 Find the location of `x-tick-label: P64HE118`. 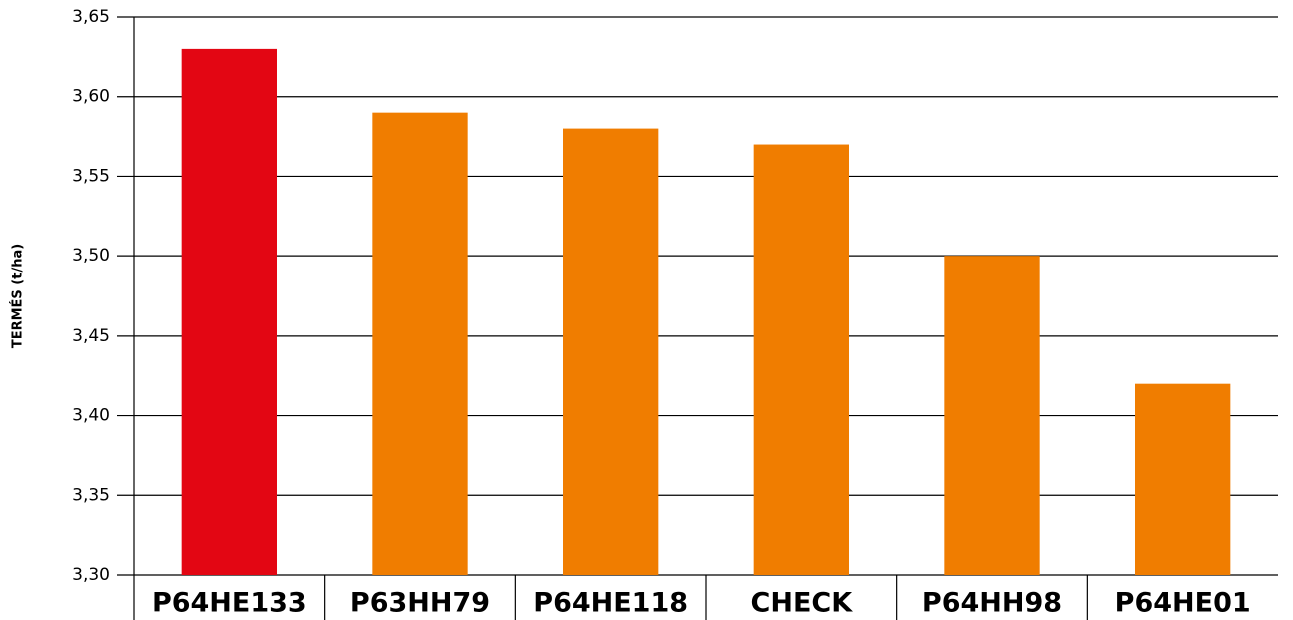

x-tick-label: P64HE118 is located at coordinates (610, 603).